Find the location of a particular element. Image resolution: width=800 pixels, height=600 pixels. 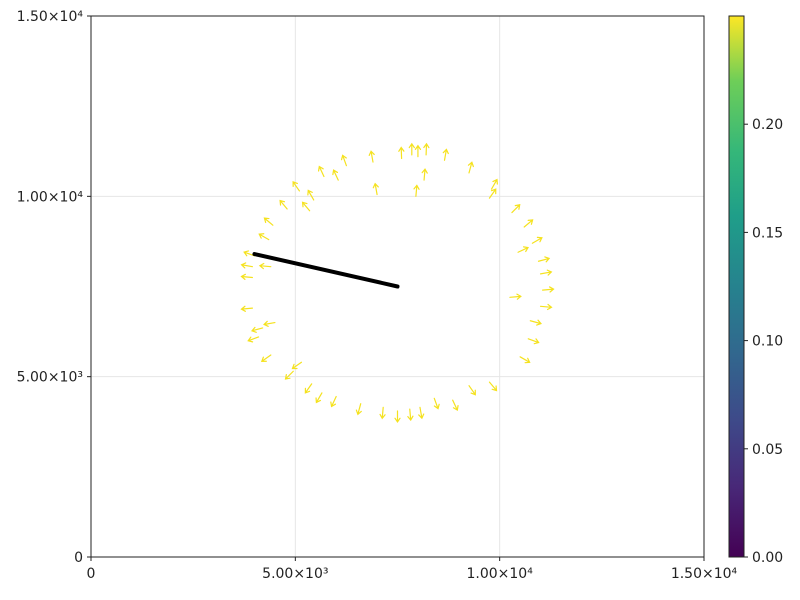

colorbar-axis: 0.00 0.05 0.10 0.15 0.20 is located at coordinates (763, 341).